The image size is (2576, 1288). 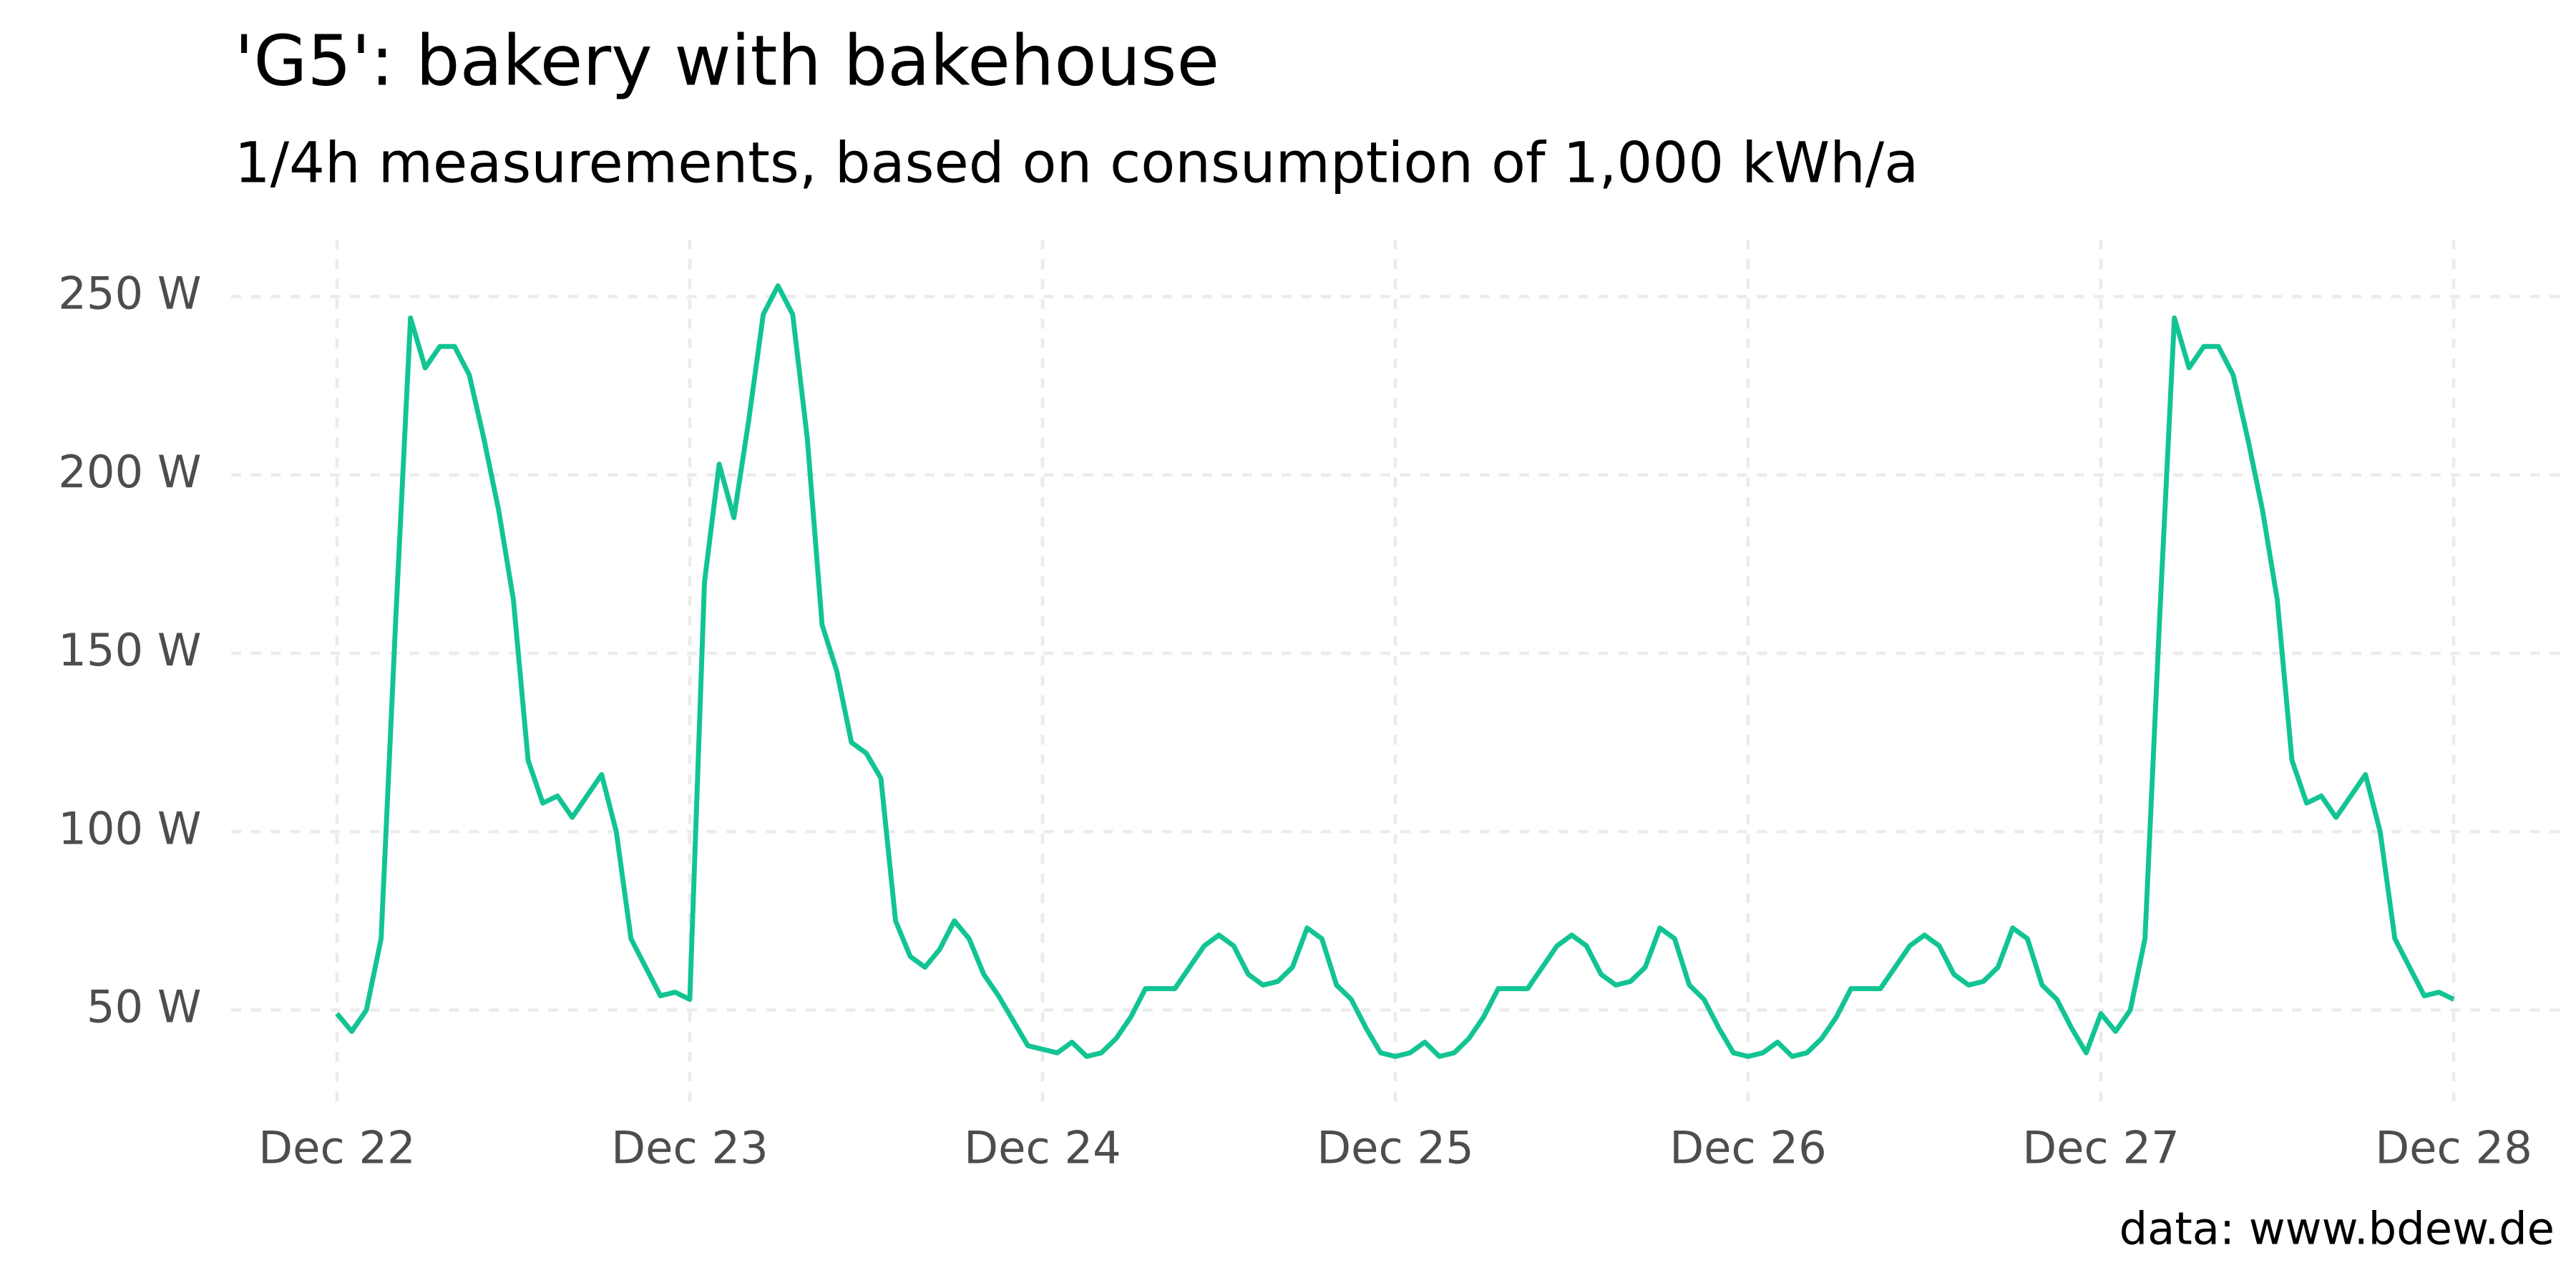 I want to click on y-tick-label: 150 W, so click(x=129, y=650).